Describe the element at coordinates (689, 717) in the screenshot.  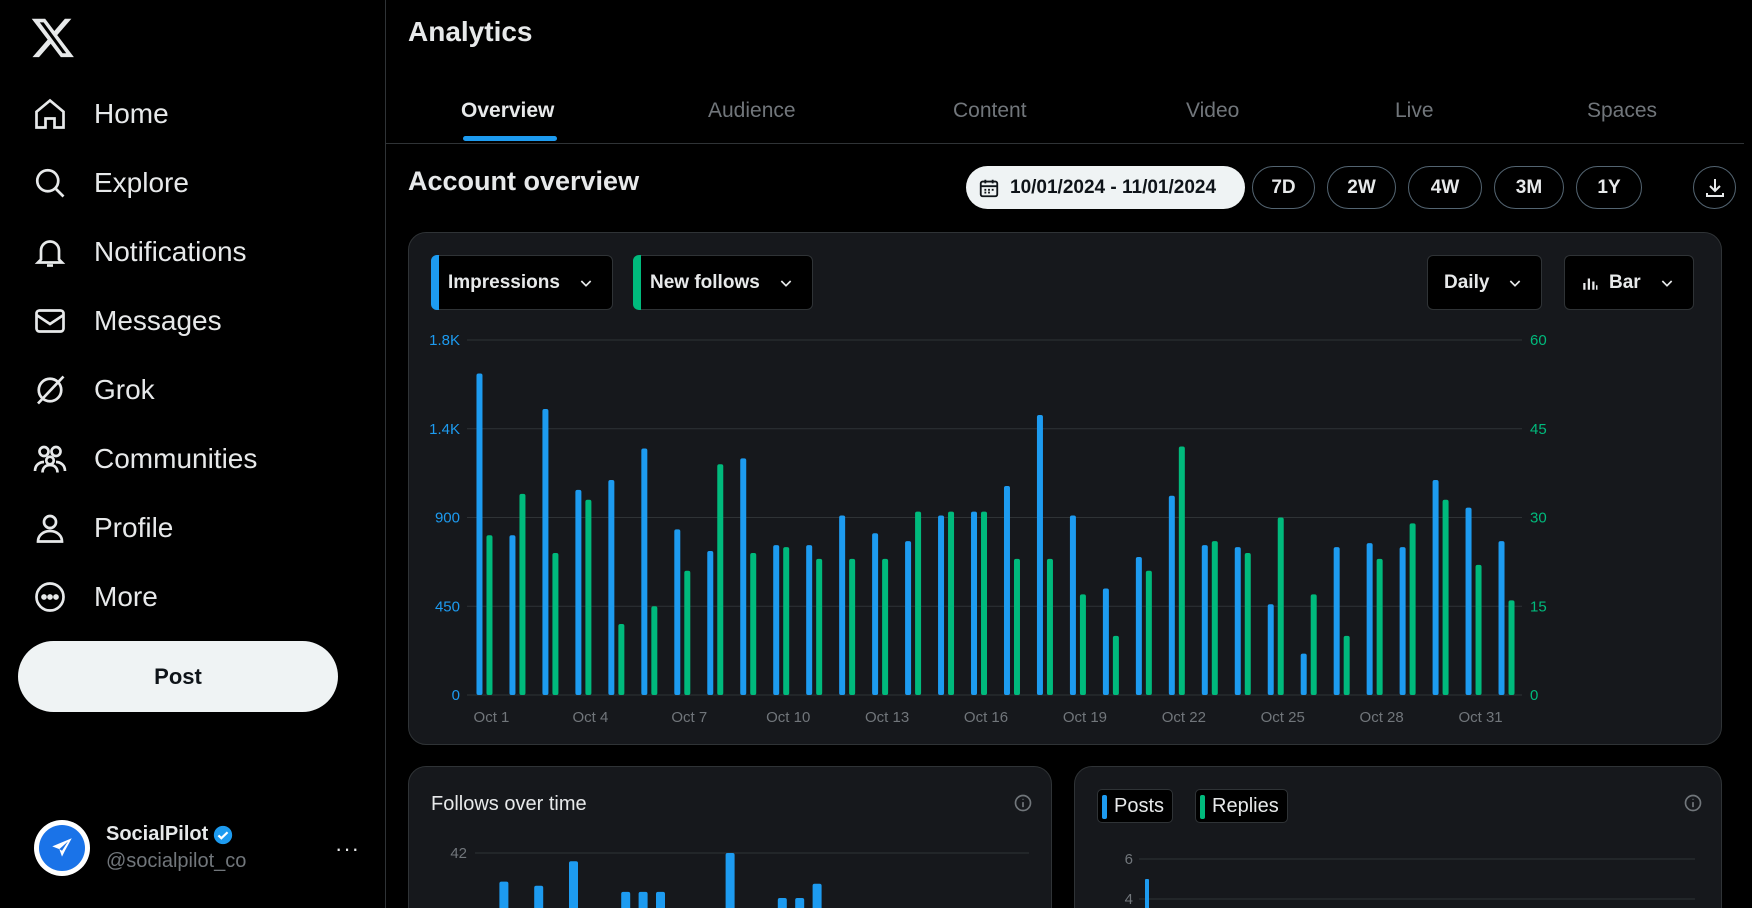
I see `x-axis-tick-label: Oct 7` at that location.